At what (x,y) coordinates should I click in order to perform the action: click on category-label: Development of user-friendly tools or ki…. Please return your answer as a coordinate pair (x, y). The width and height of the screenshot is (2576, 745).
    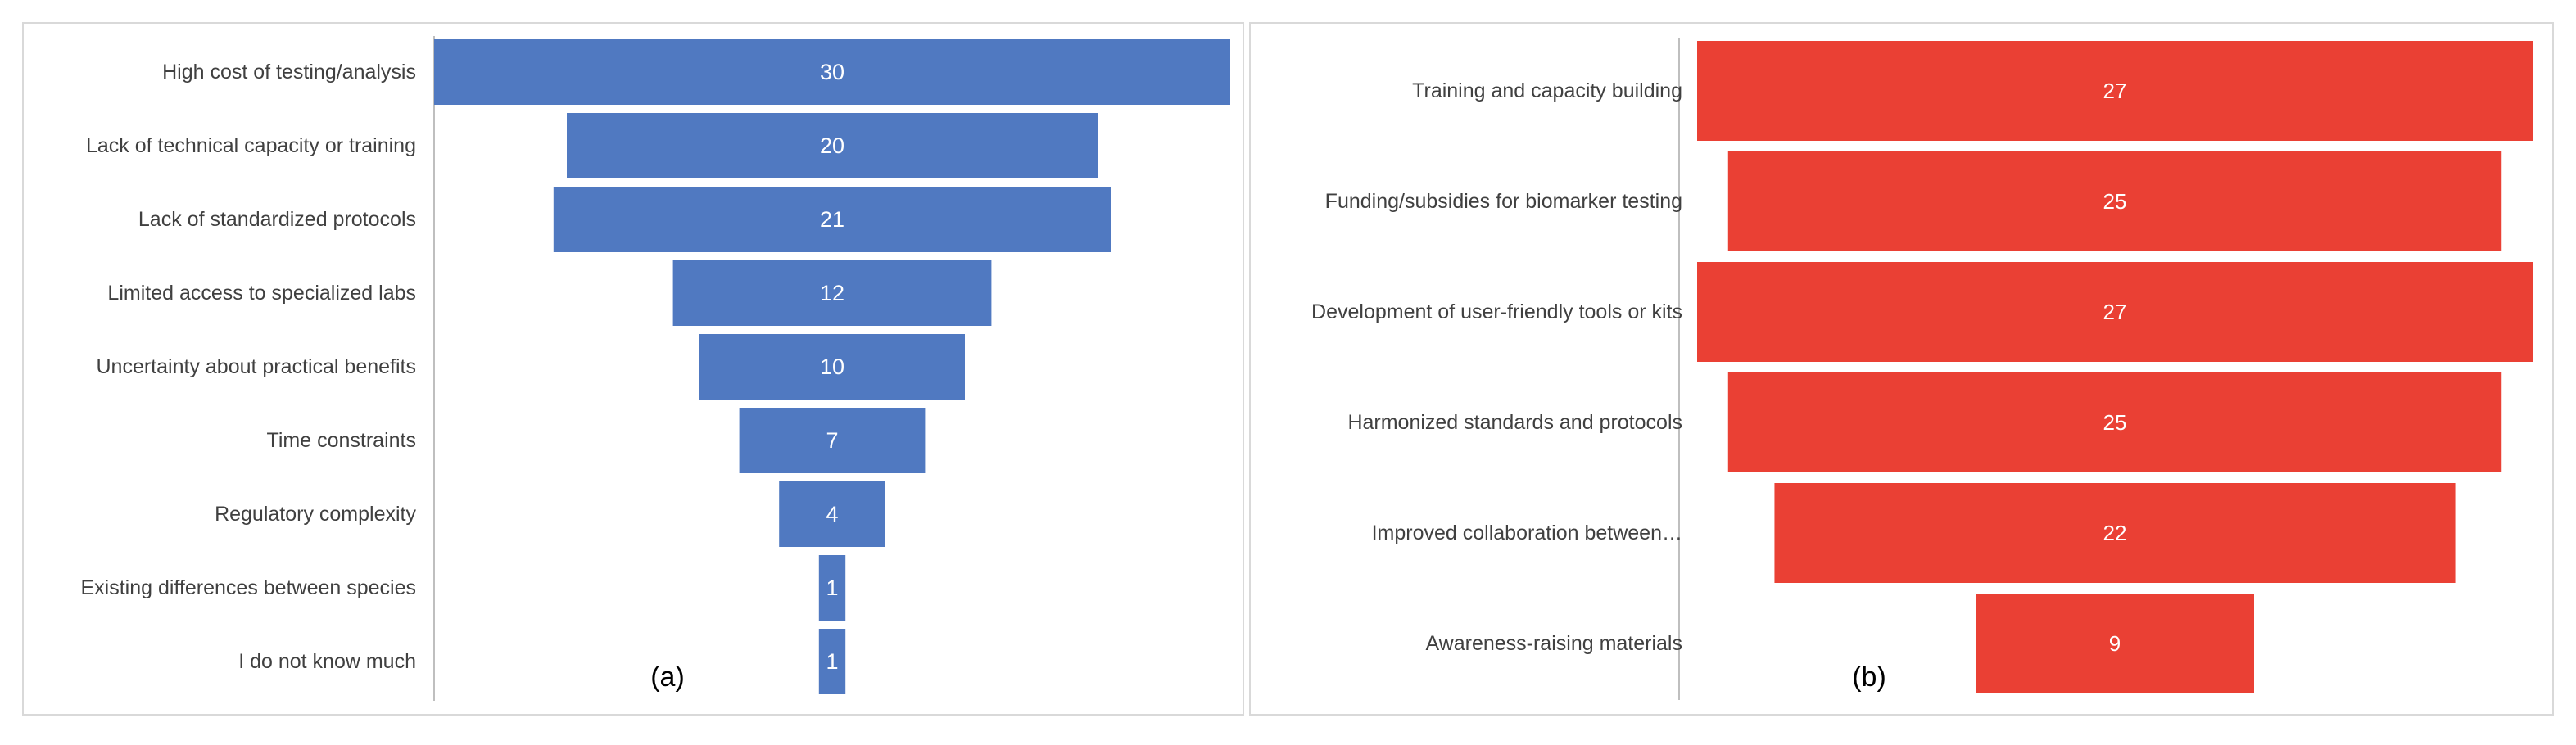
    Looking at the image, I should click on (1496, 311).